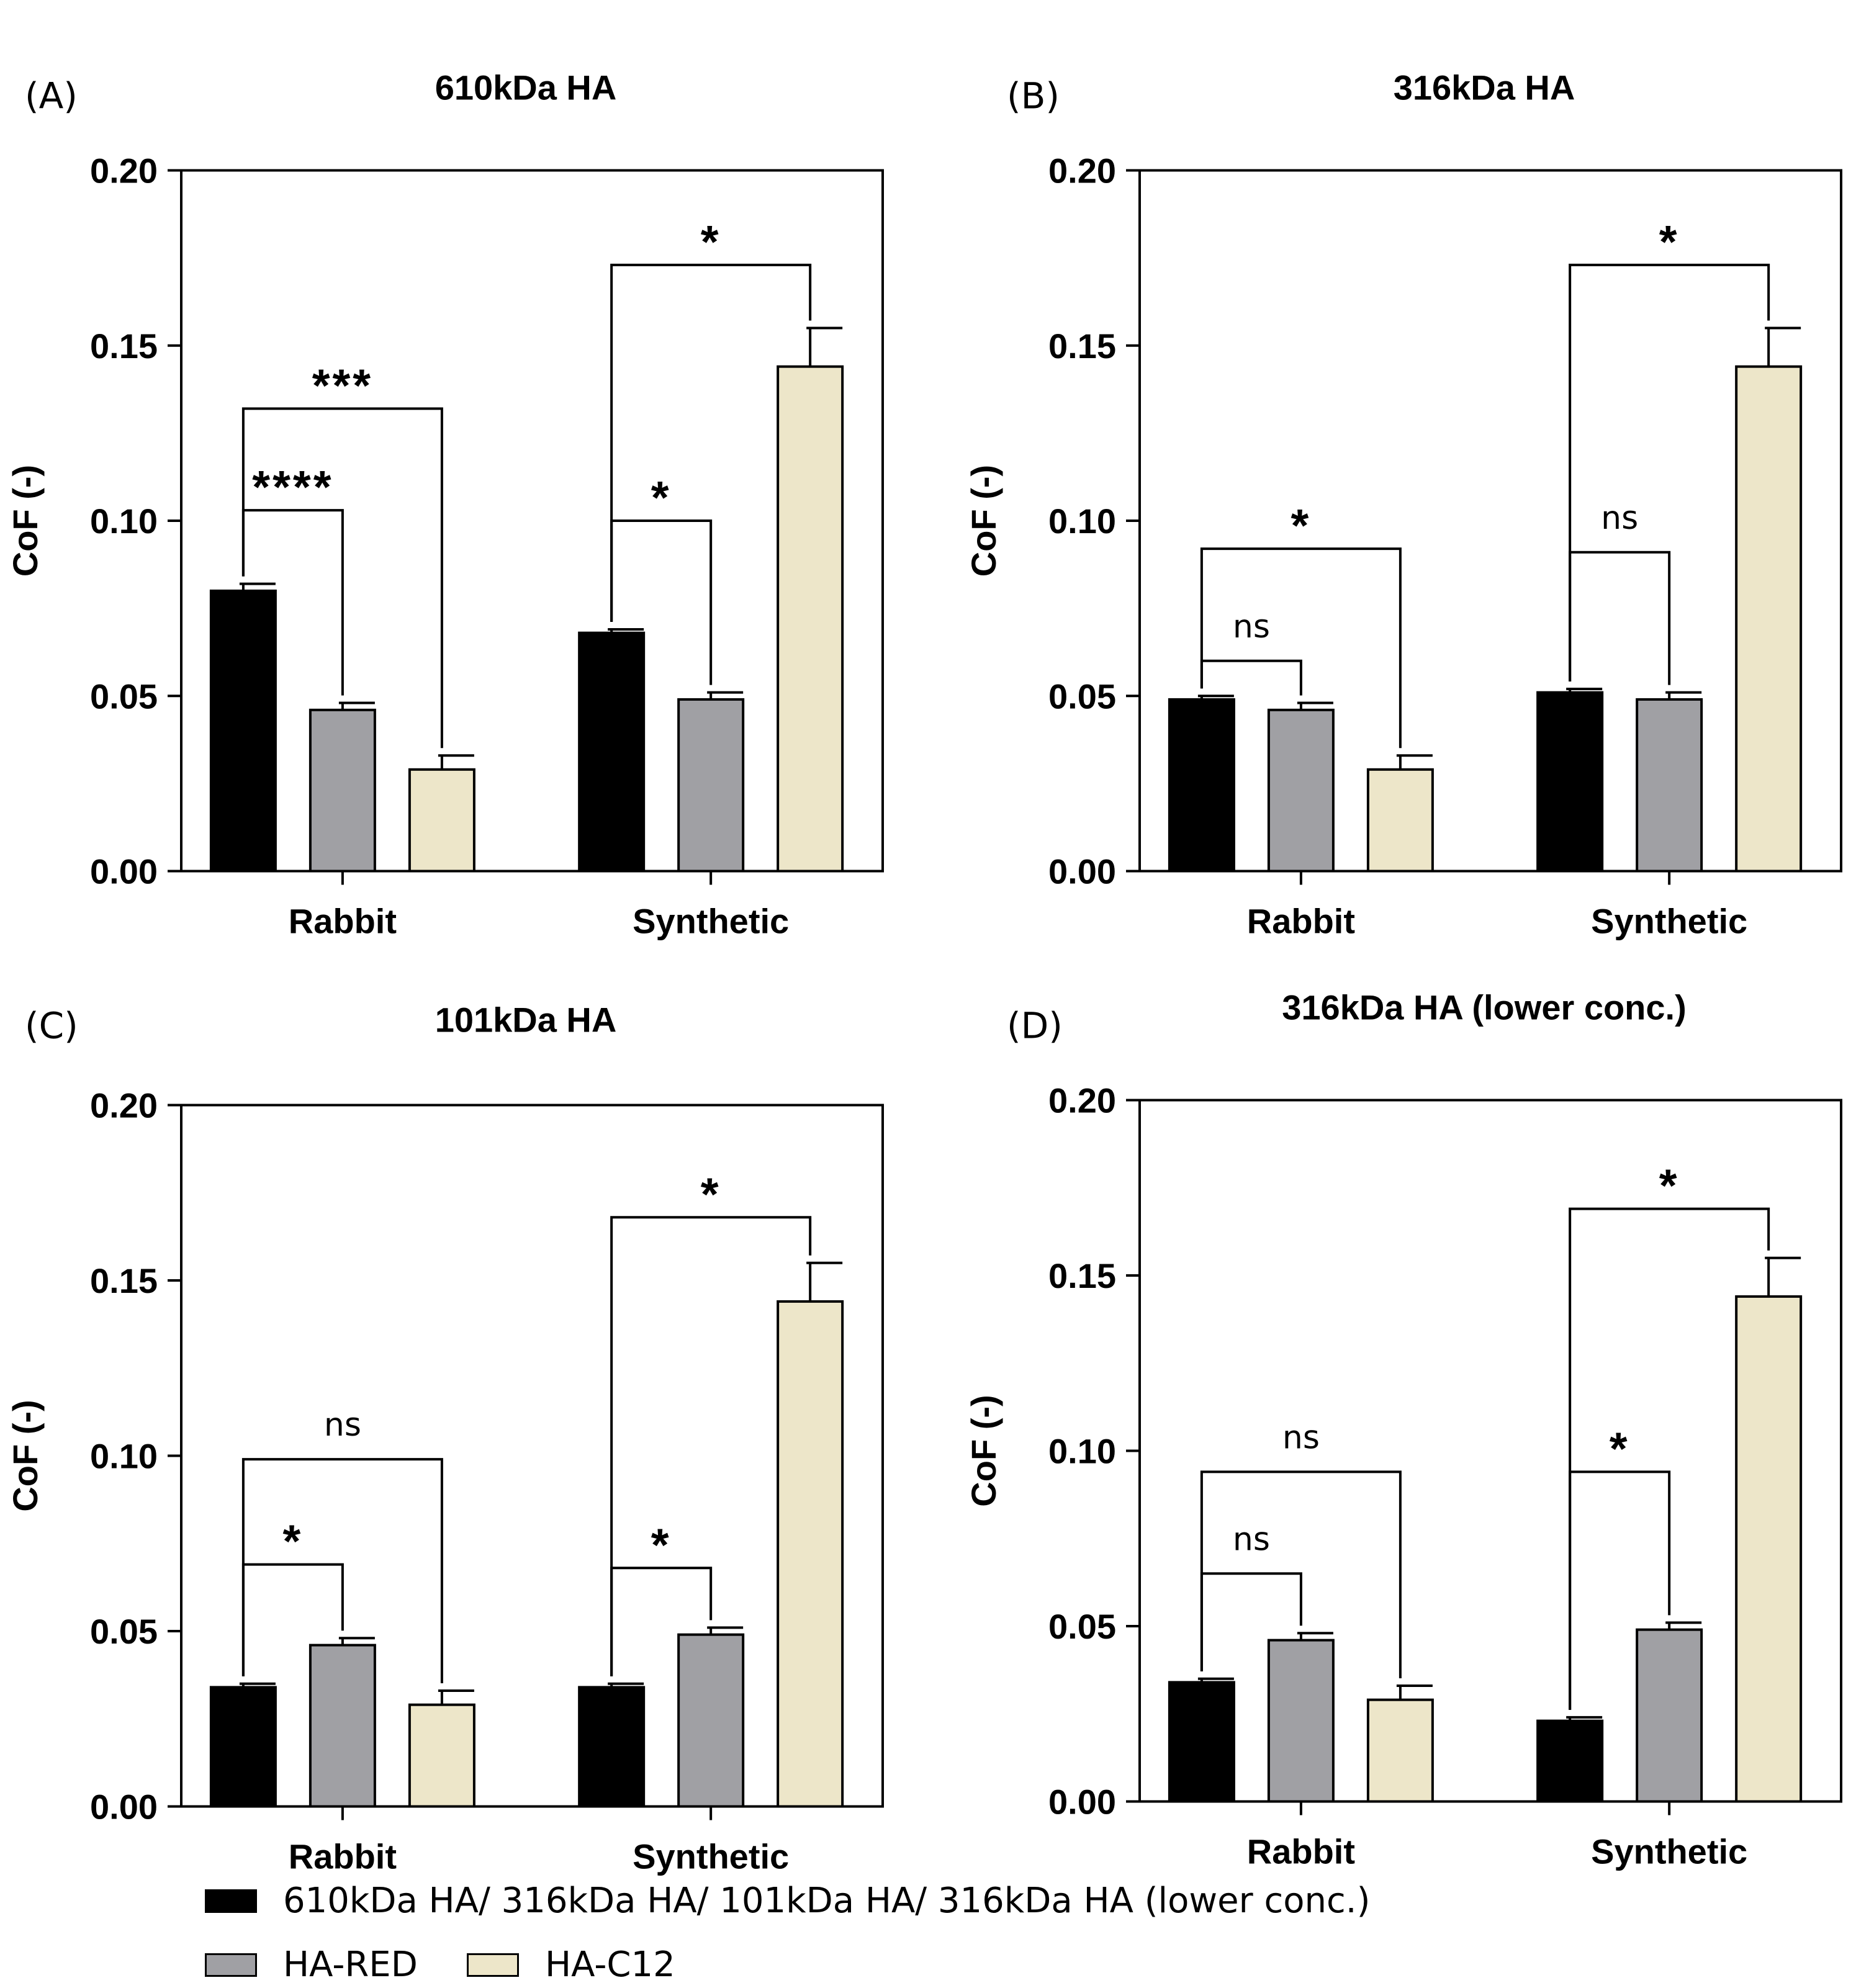 This screenshot has width=1856, height=1988. What do you see at coordinates (1033, 96) in the screenshot?
I see `panel-letter: (B)` at bounding box center [1033, 96].